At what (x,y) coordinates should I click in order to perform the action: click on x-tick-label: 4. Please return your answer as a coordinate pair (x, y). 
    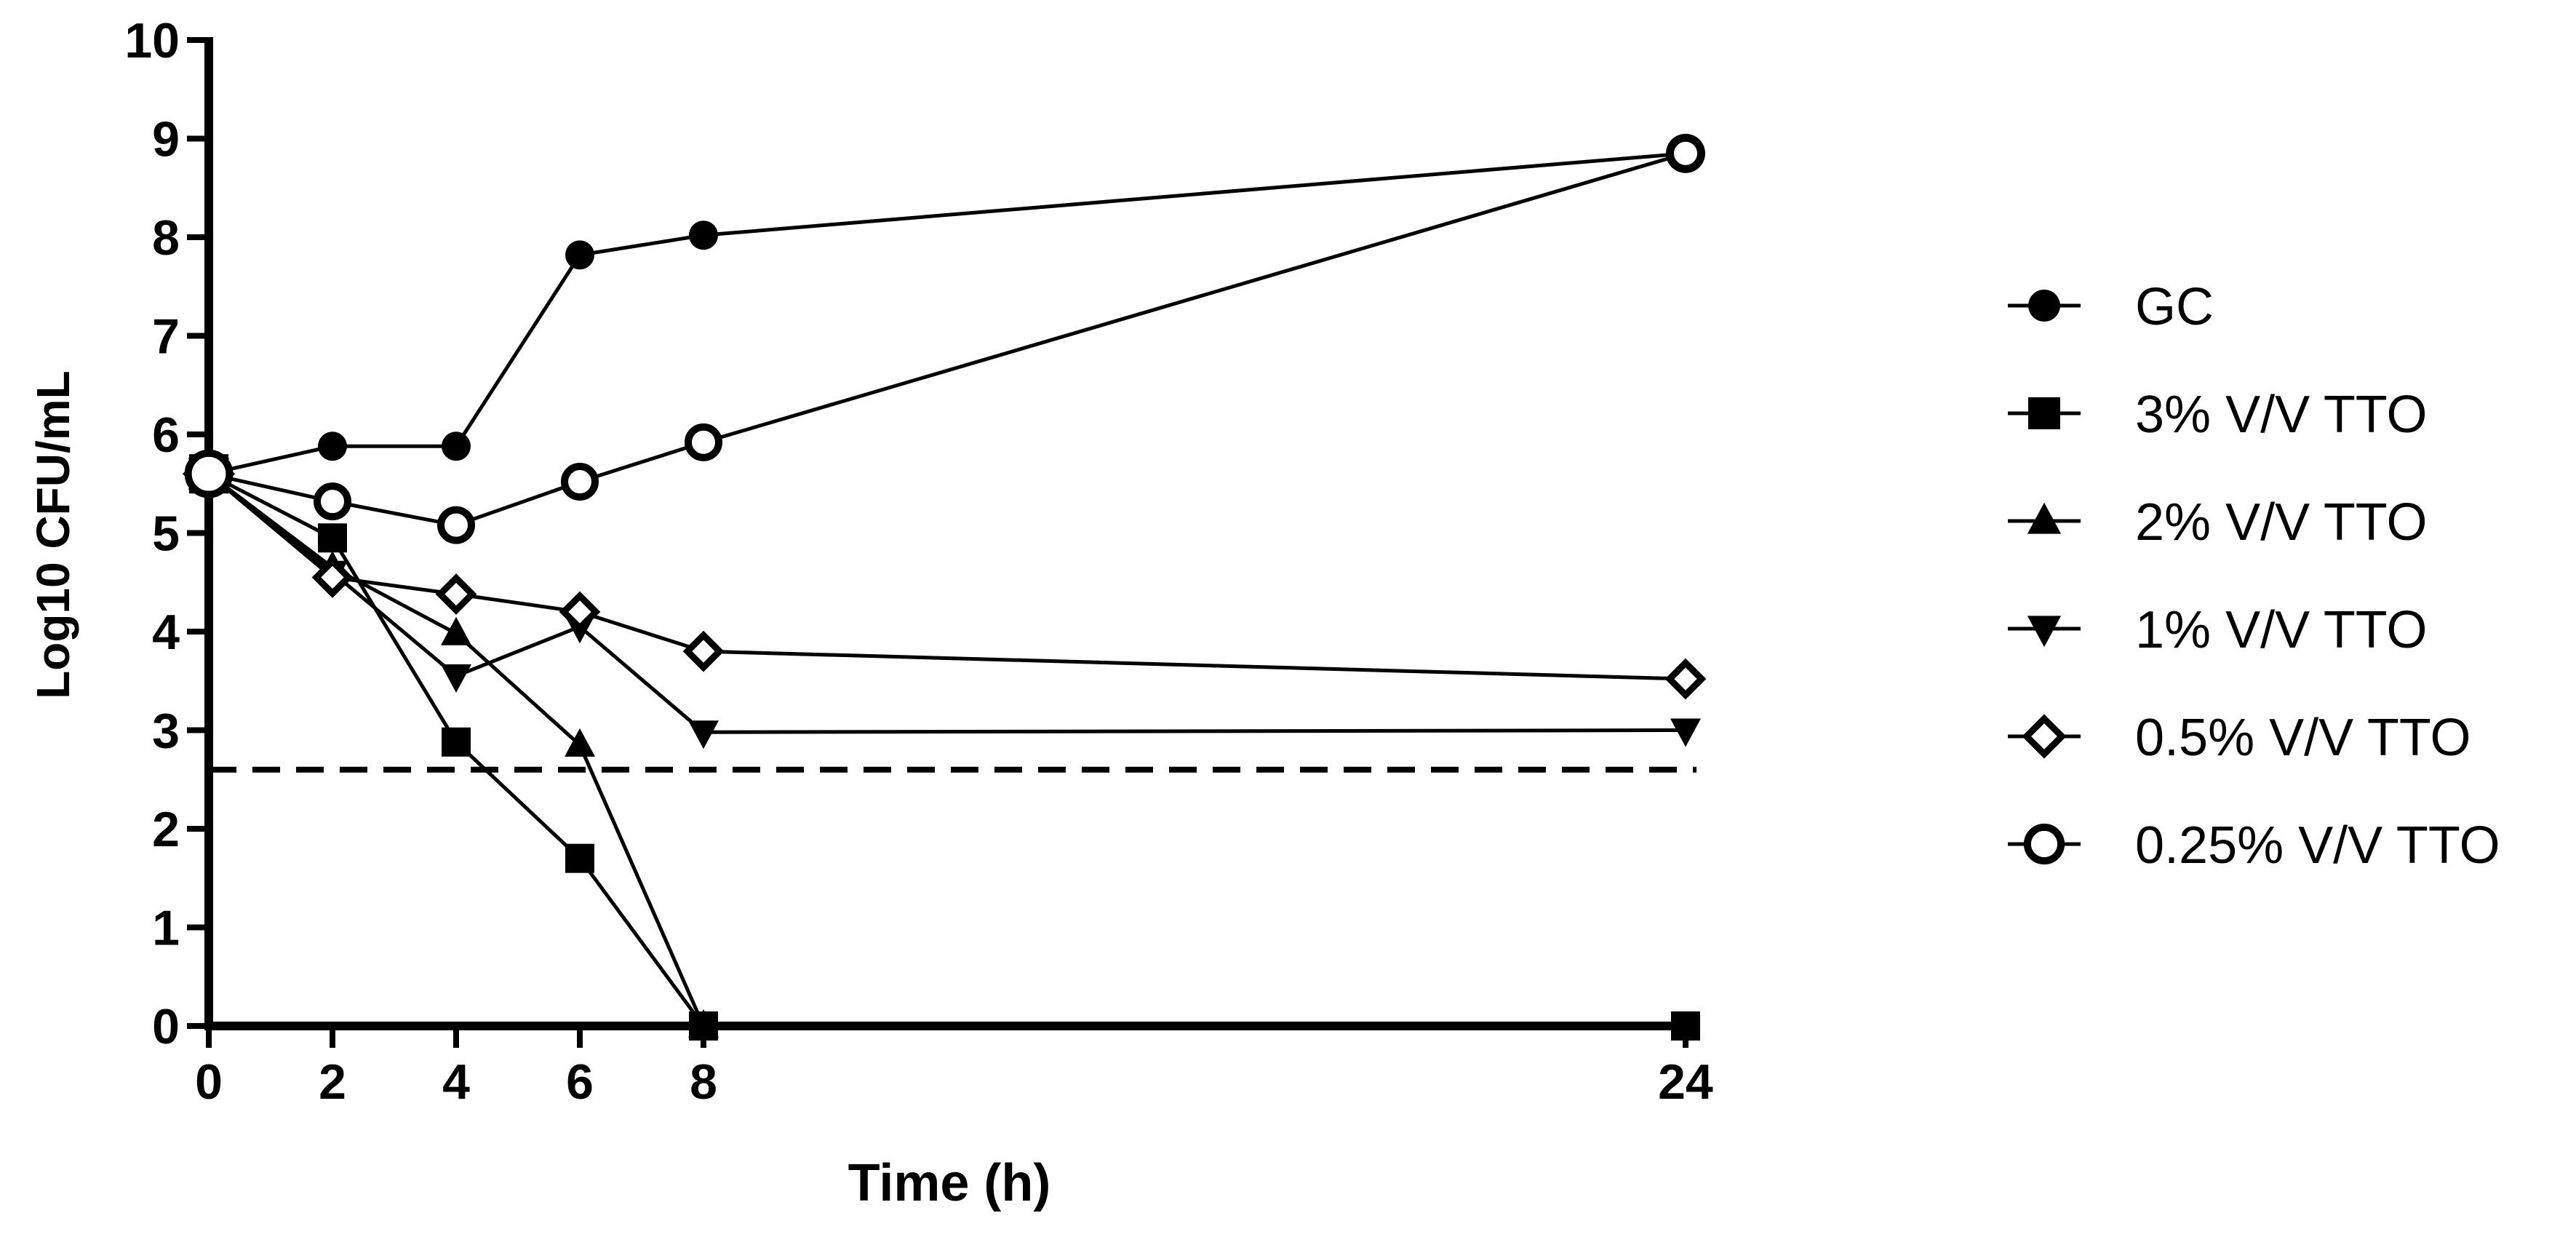
    Looking at the image, I should click on (456, 1082).